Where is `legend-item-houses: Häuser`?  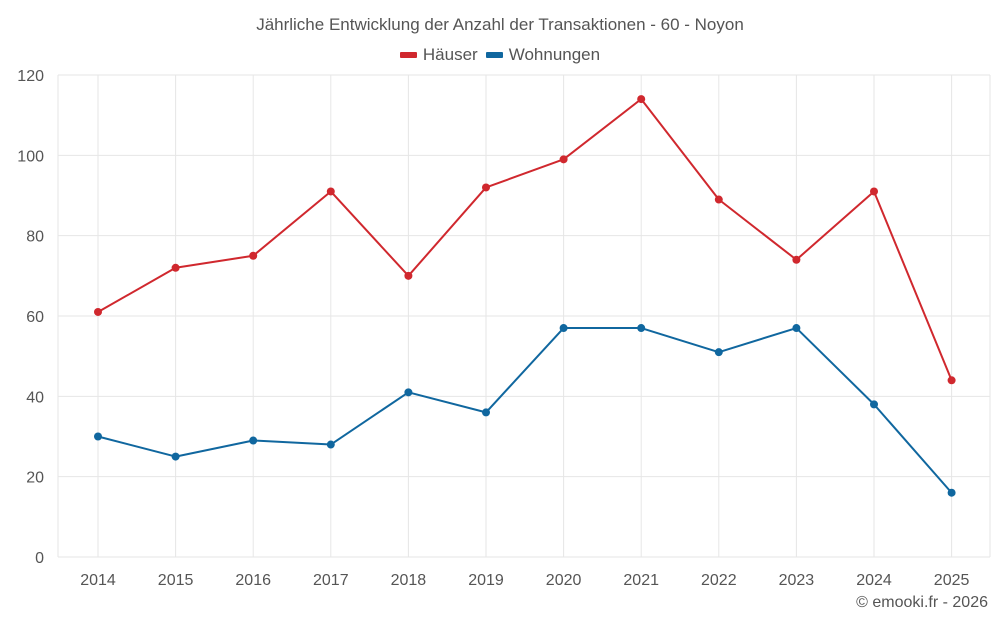 legend-item-houses: Häuser is located at coordinates (438, 55).